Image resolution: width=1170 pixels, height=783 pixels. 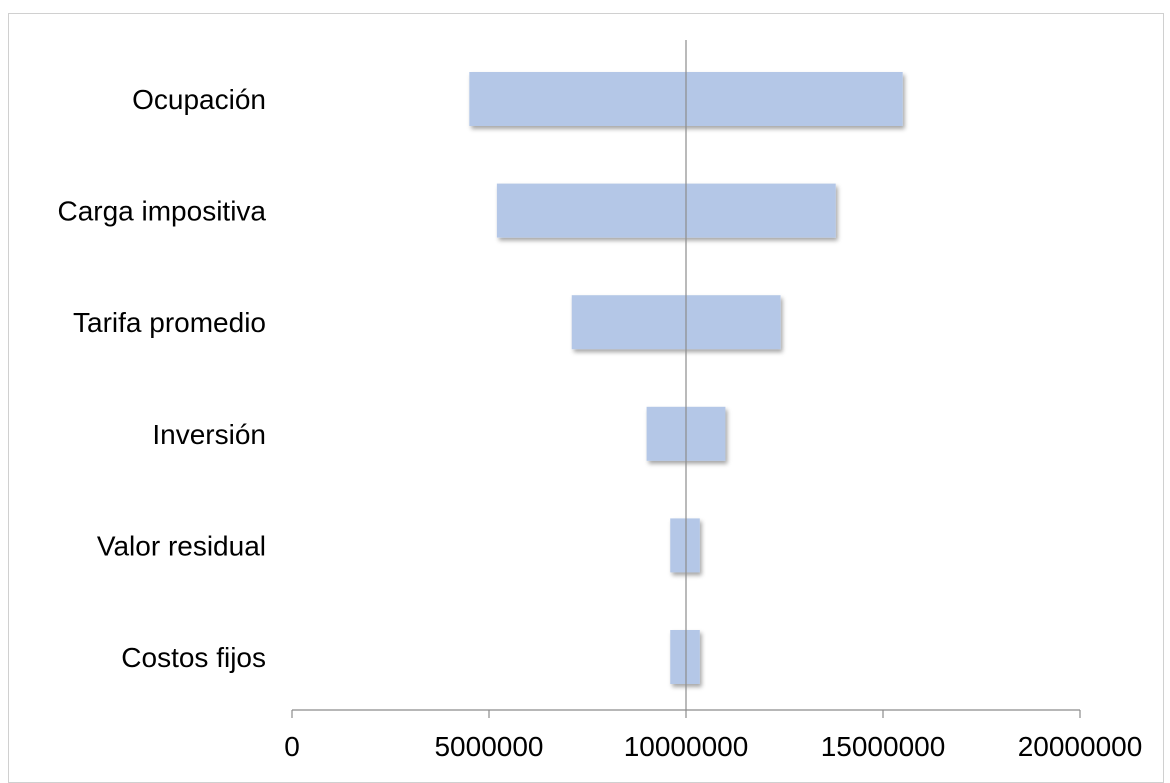 I want to click on bar-costos-fijos, so click(x=685, y=657).